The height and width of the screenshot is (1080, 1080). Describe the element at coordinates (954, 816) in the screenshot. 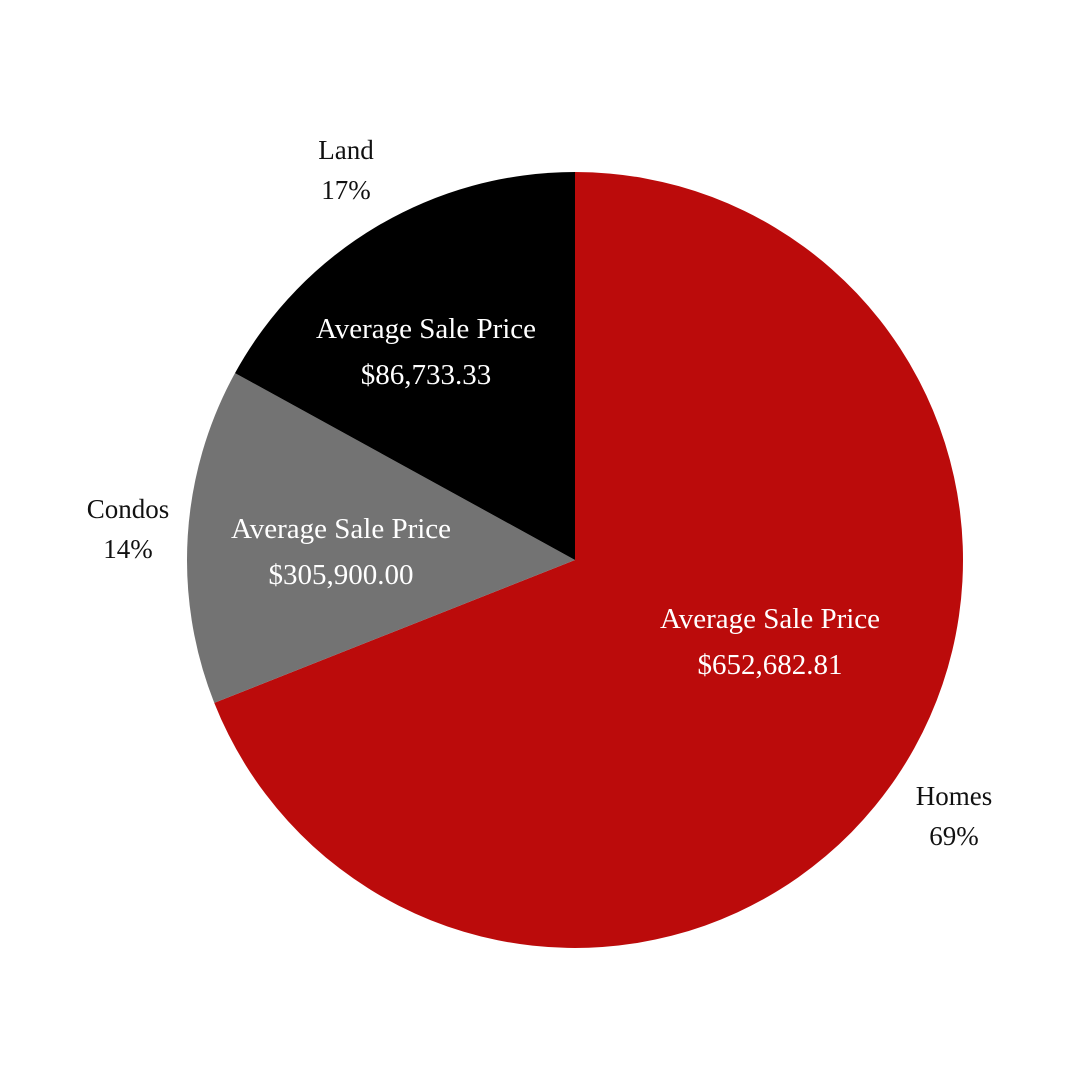

I see `homes-outer-label: Homes 69%` at that location.